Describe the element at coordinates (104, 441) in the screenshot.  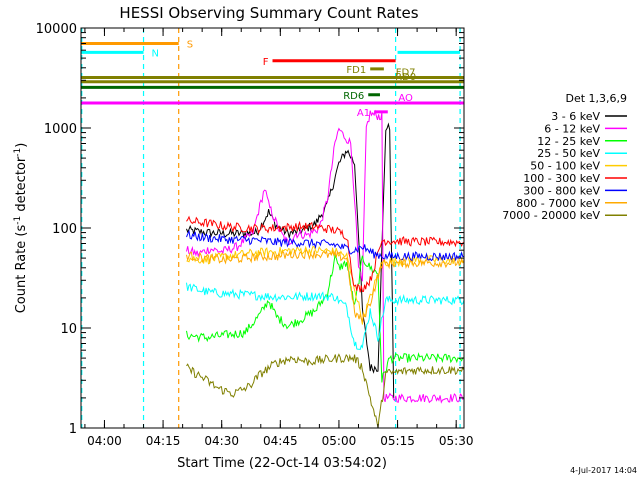
I see `x-tick-label-0: 04:00` at that location.